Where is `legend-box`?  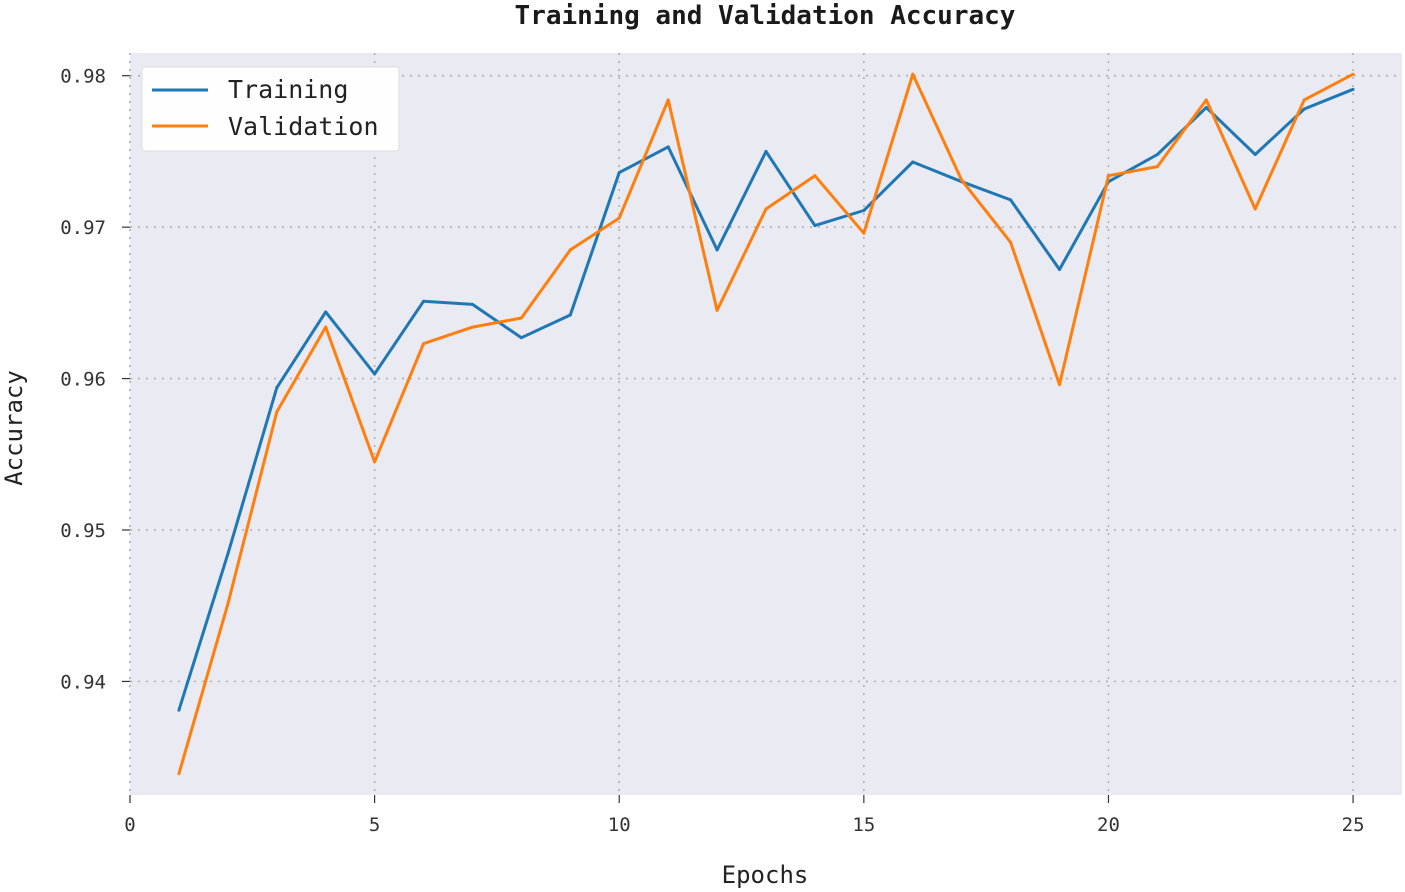 legend-box is located at coordinates (270, 109).